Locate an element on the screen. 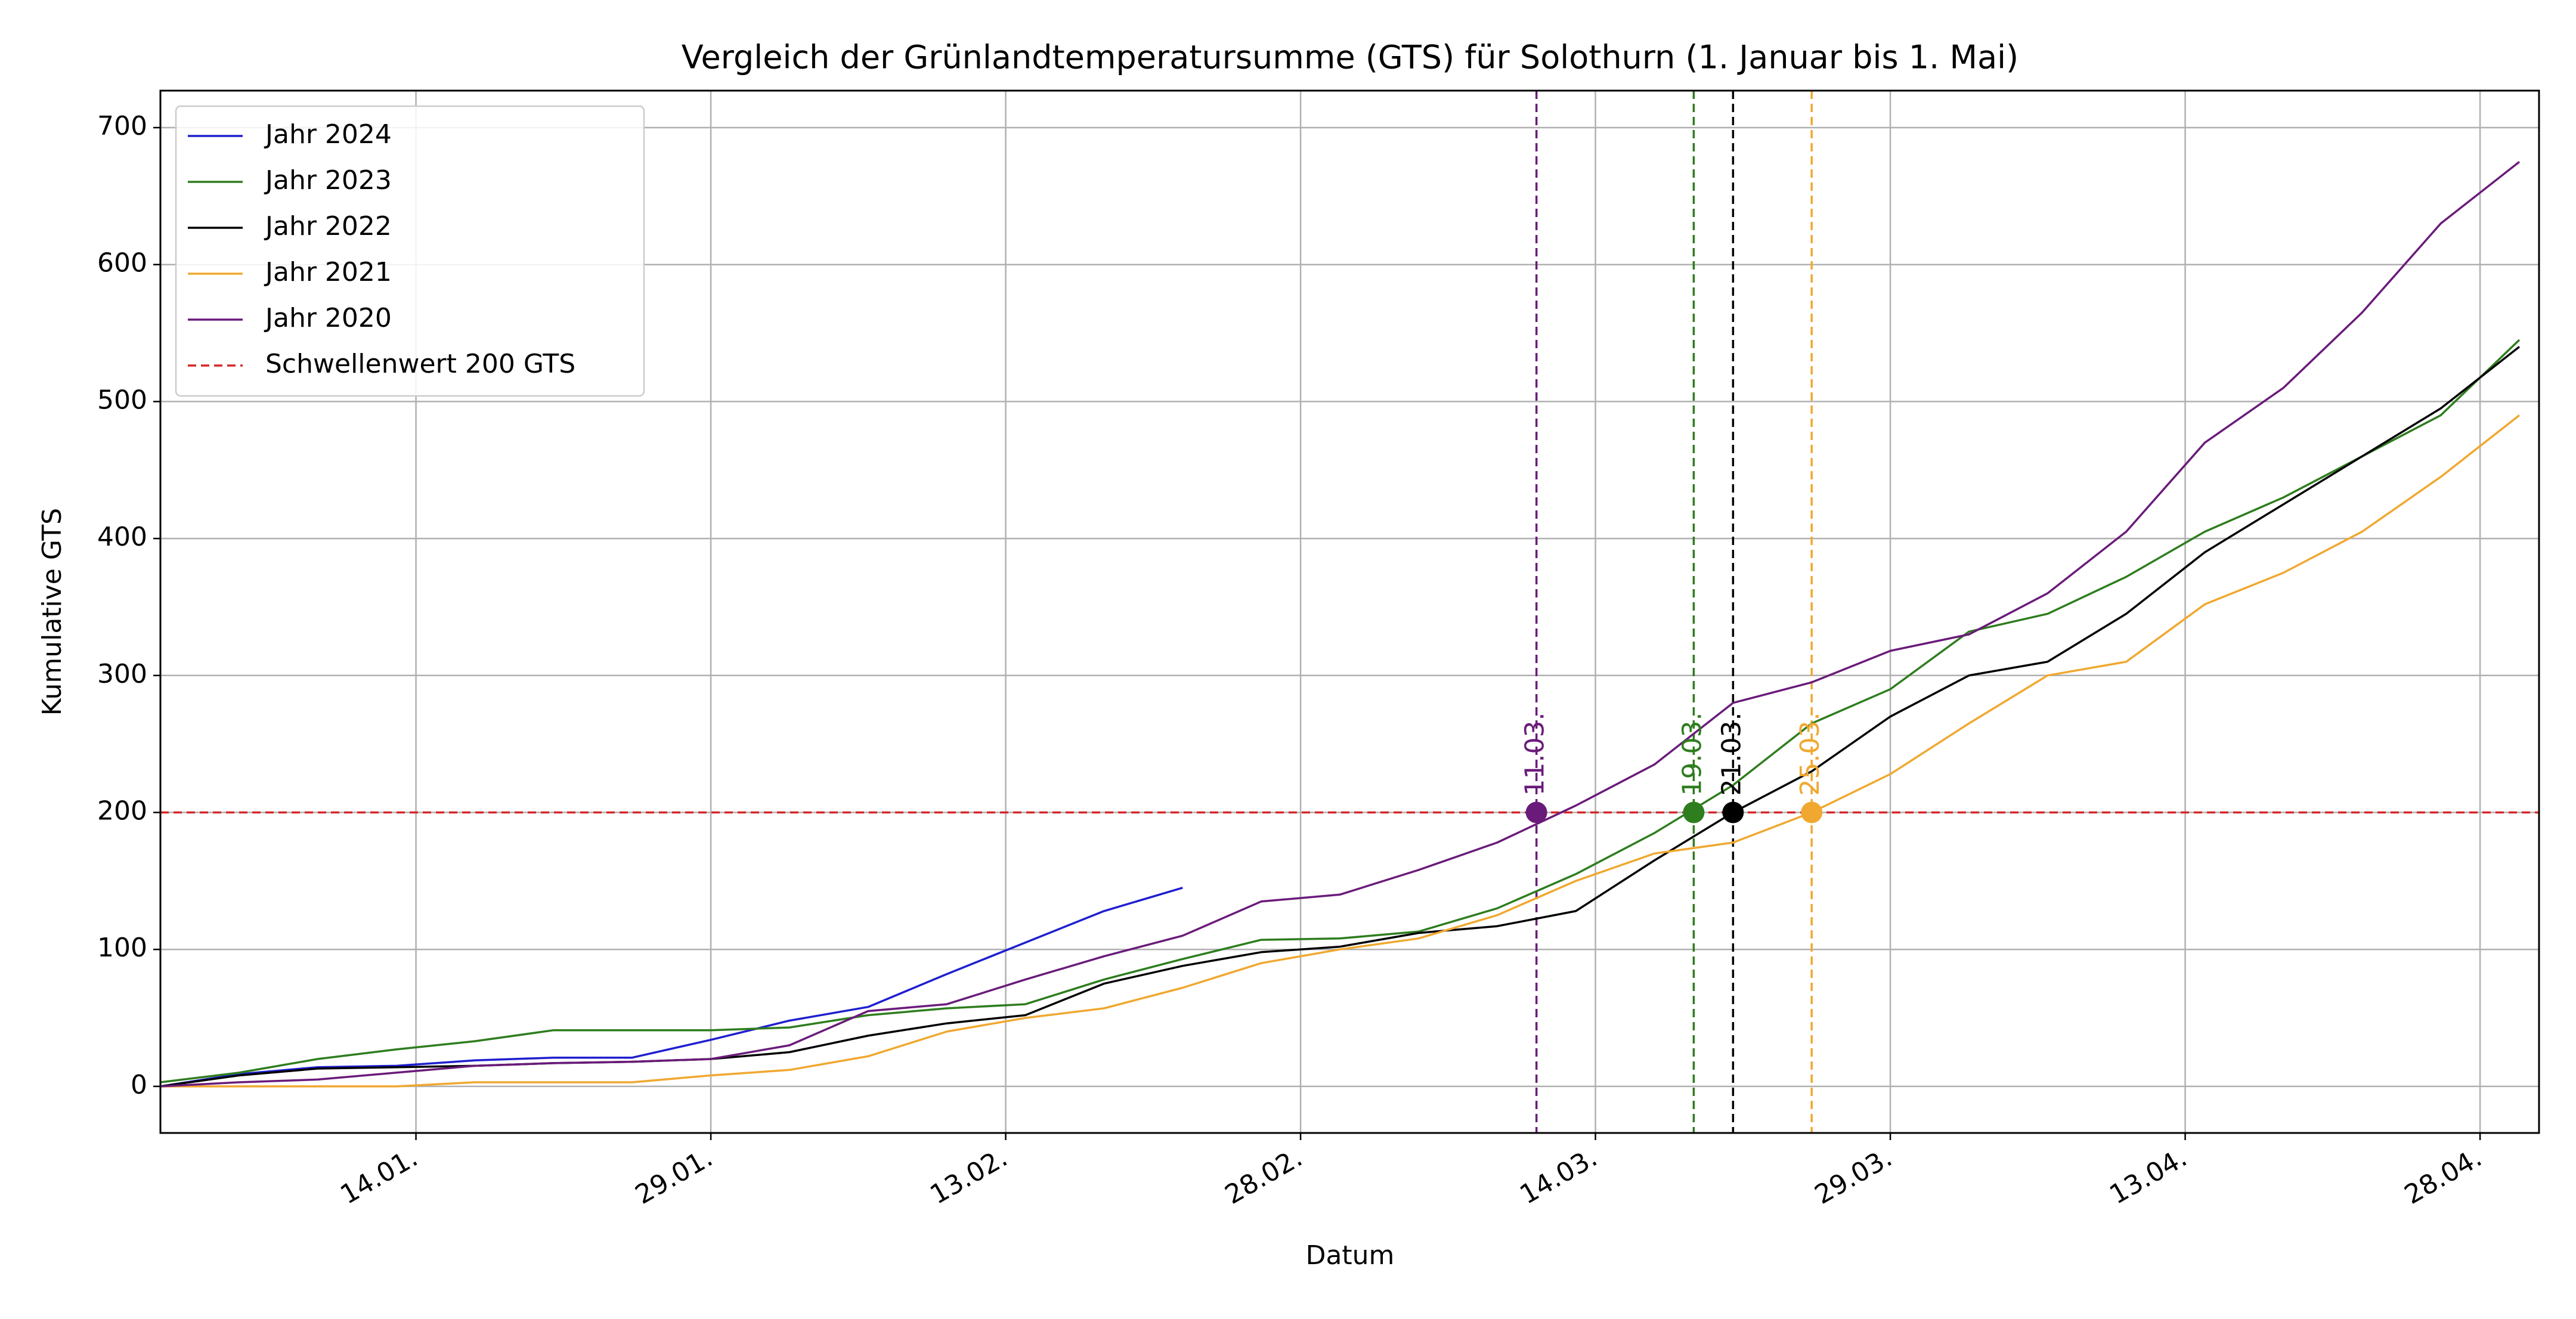 Image resolution: width=2576 pixels, height=1319 pixels. legend-label: Jahr 2020 is located at coordinates (328, 318).